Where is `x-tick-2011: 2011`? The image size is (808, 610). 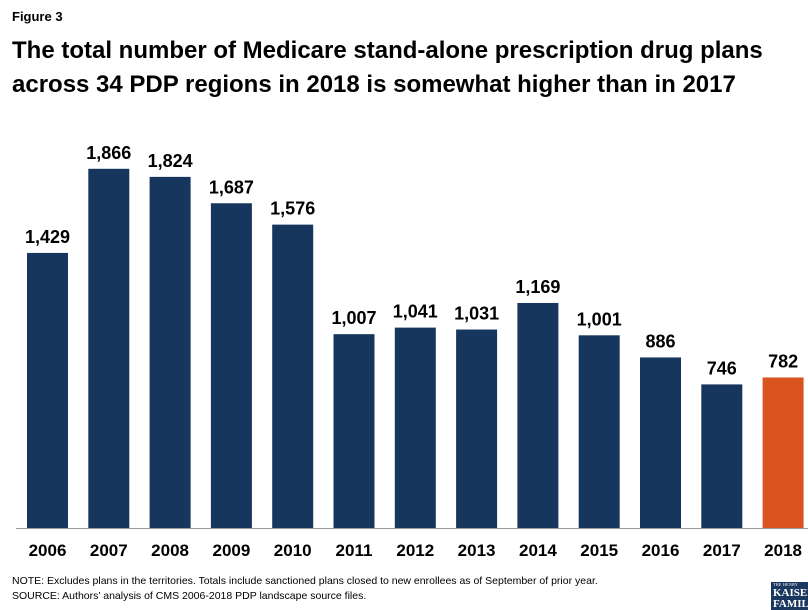
x-tick-2011: 2011 is located at coordinates (354, 550).